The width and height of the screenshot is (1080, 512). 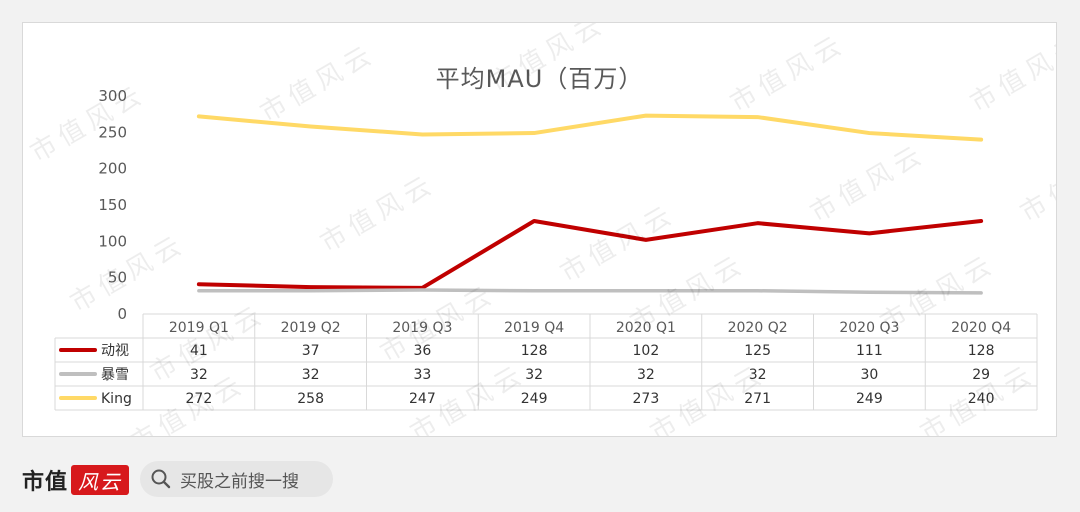 I want to click on brand-logo: 市值 风云, so click(x=76, y=480).